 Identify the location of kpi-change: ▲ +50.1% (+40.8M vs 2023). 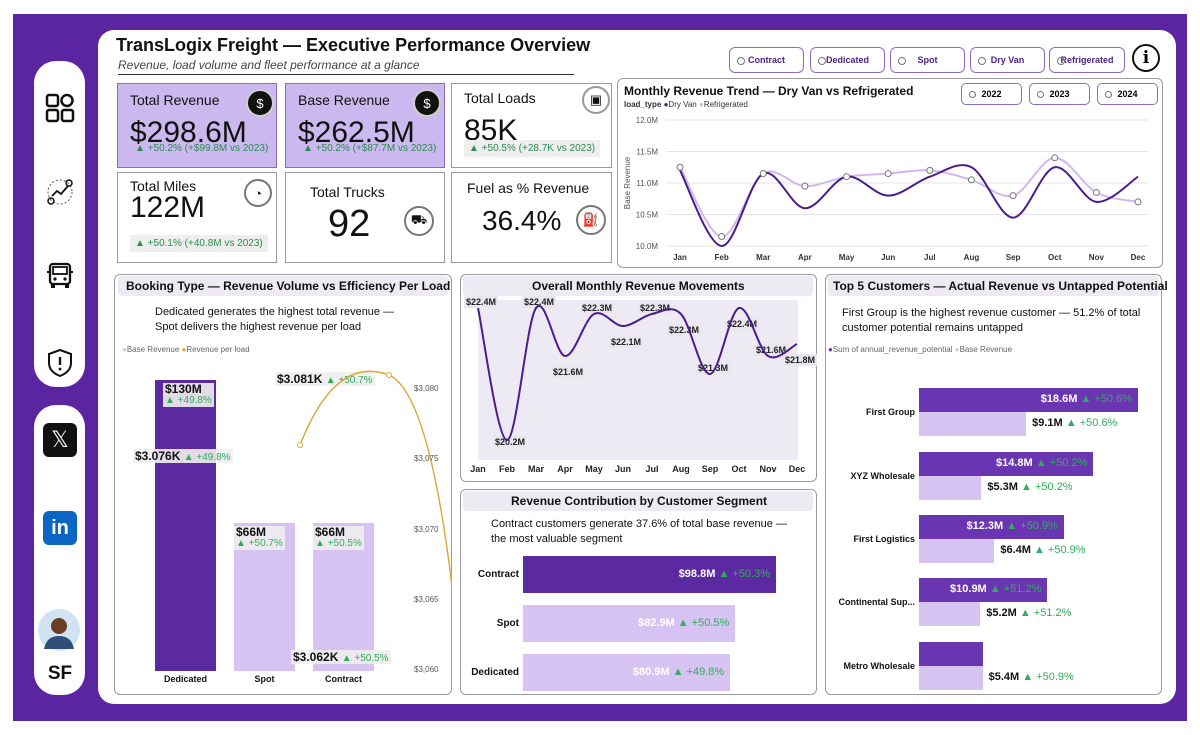
(199, 243).